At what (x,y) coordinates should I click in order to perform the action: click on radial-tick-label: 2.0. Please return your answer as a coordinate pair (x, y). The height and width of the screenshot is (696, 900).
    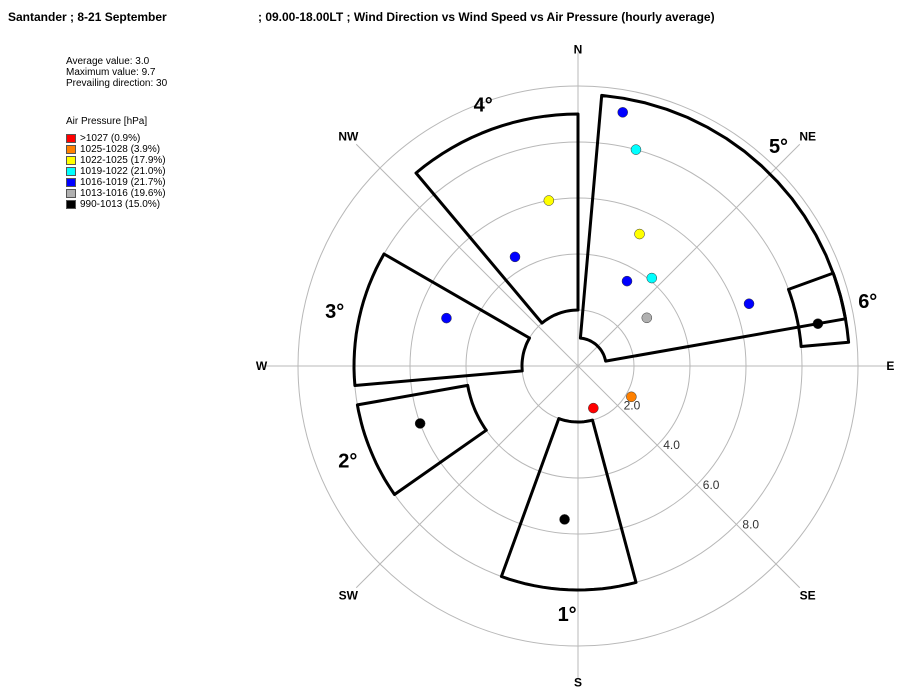
    Looking at the image, I should click on (632, 406).